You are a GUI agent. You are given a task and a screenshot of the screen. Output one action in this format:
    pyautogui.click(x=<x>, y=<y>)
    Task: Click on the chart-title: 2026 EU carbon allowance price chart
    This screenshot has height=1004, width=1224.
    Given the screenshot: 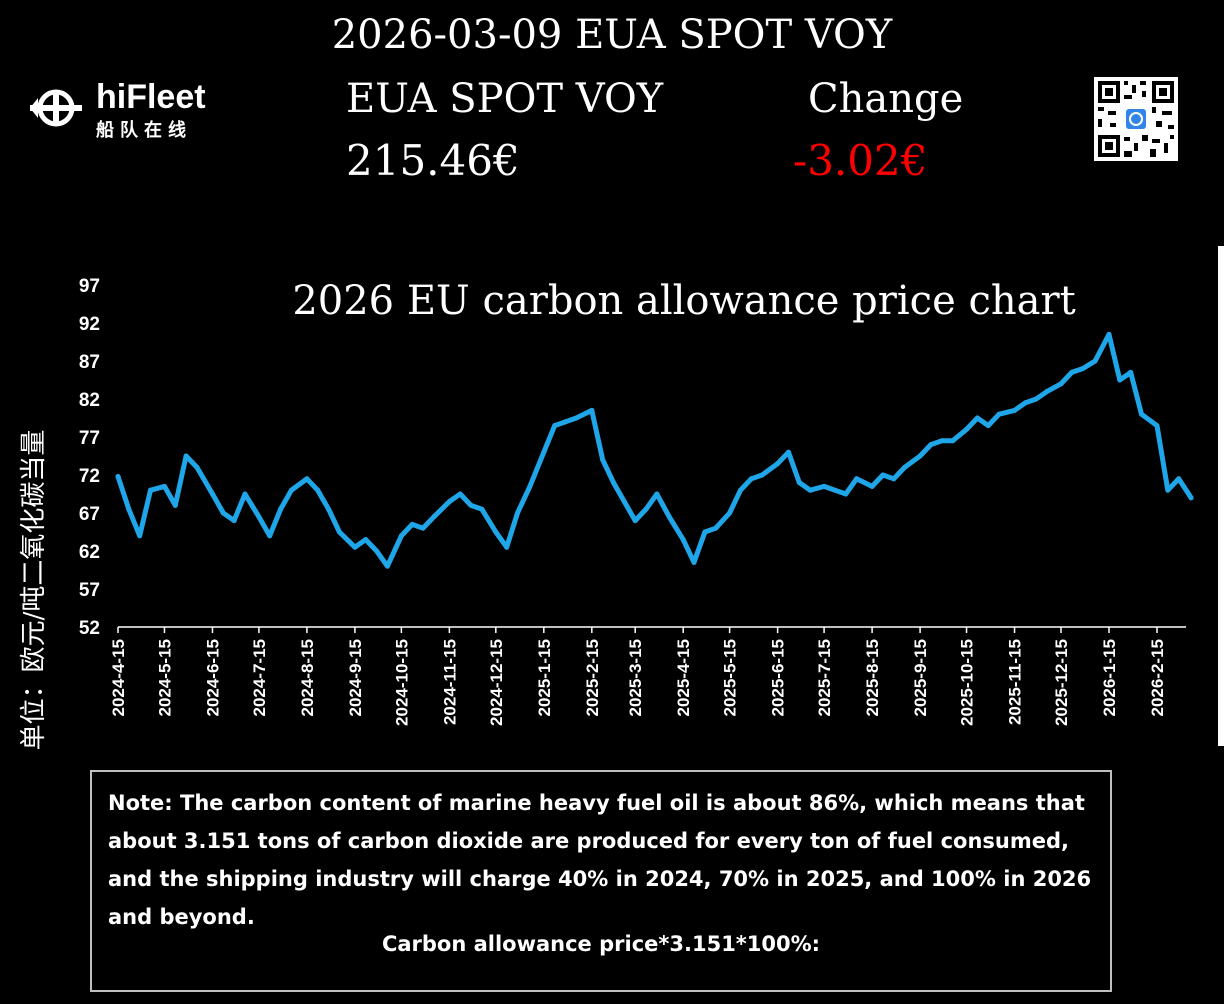 What is the action you would take?
    pyautogui.click(x=683, y=301)
    